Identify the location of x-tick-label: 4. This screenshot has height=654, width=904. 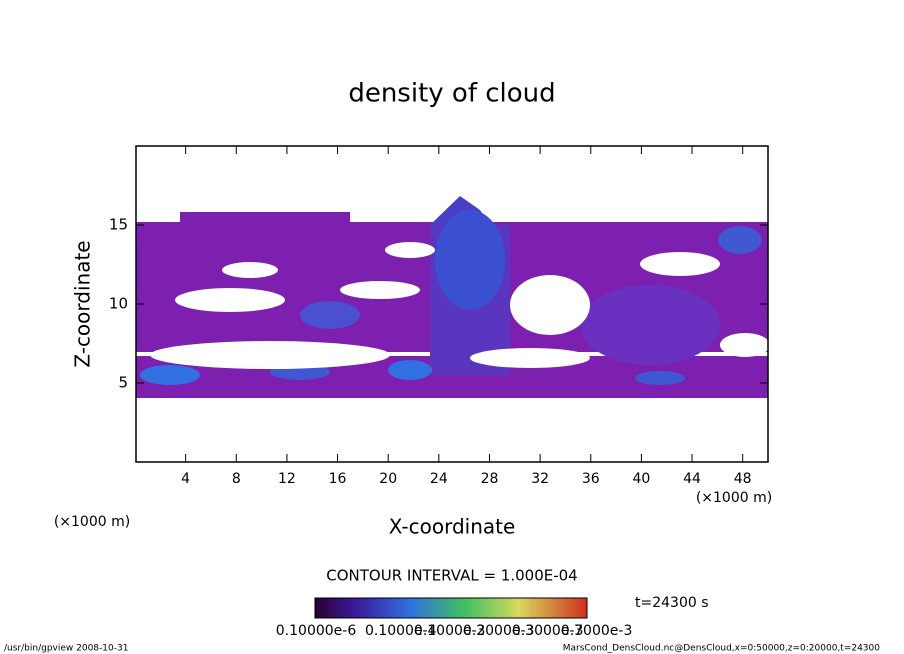
(185, 479).